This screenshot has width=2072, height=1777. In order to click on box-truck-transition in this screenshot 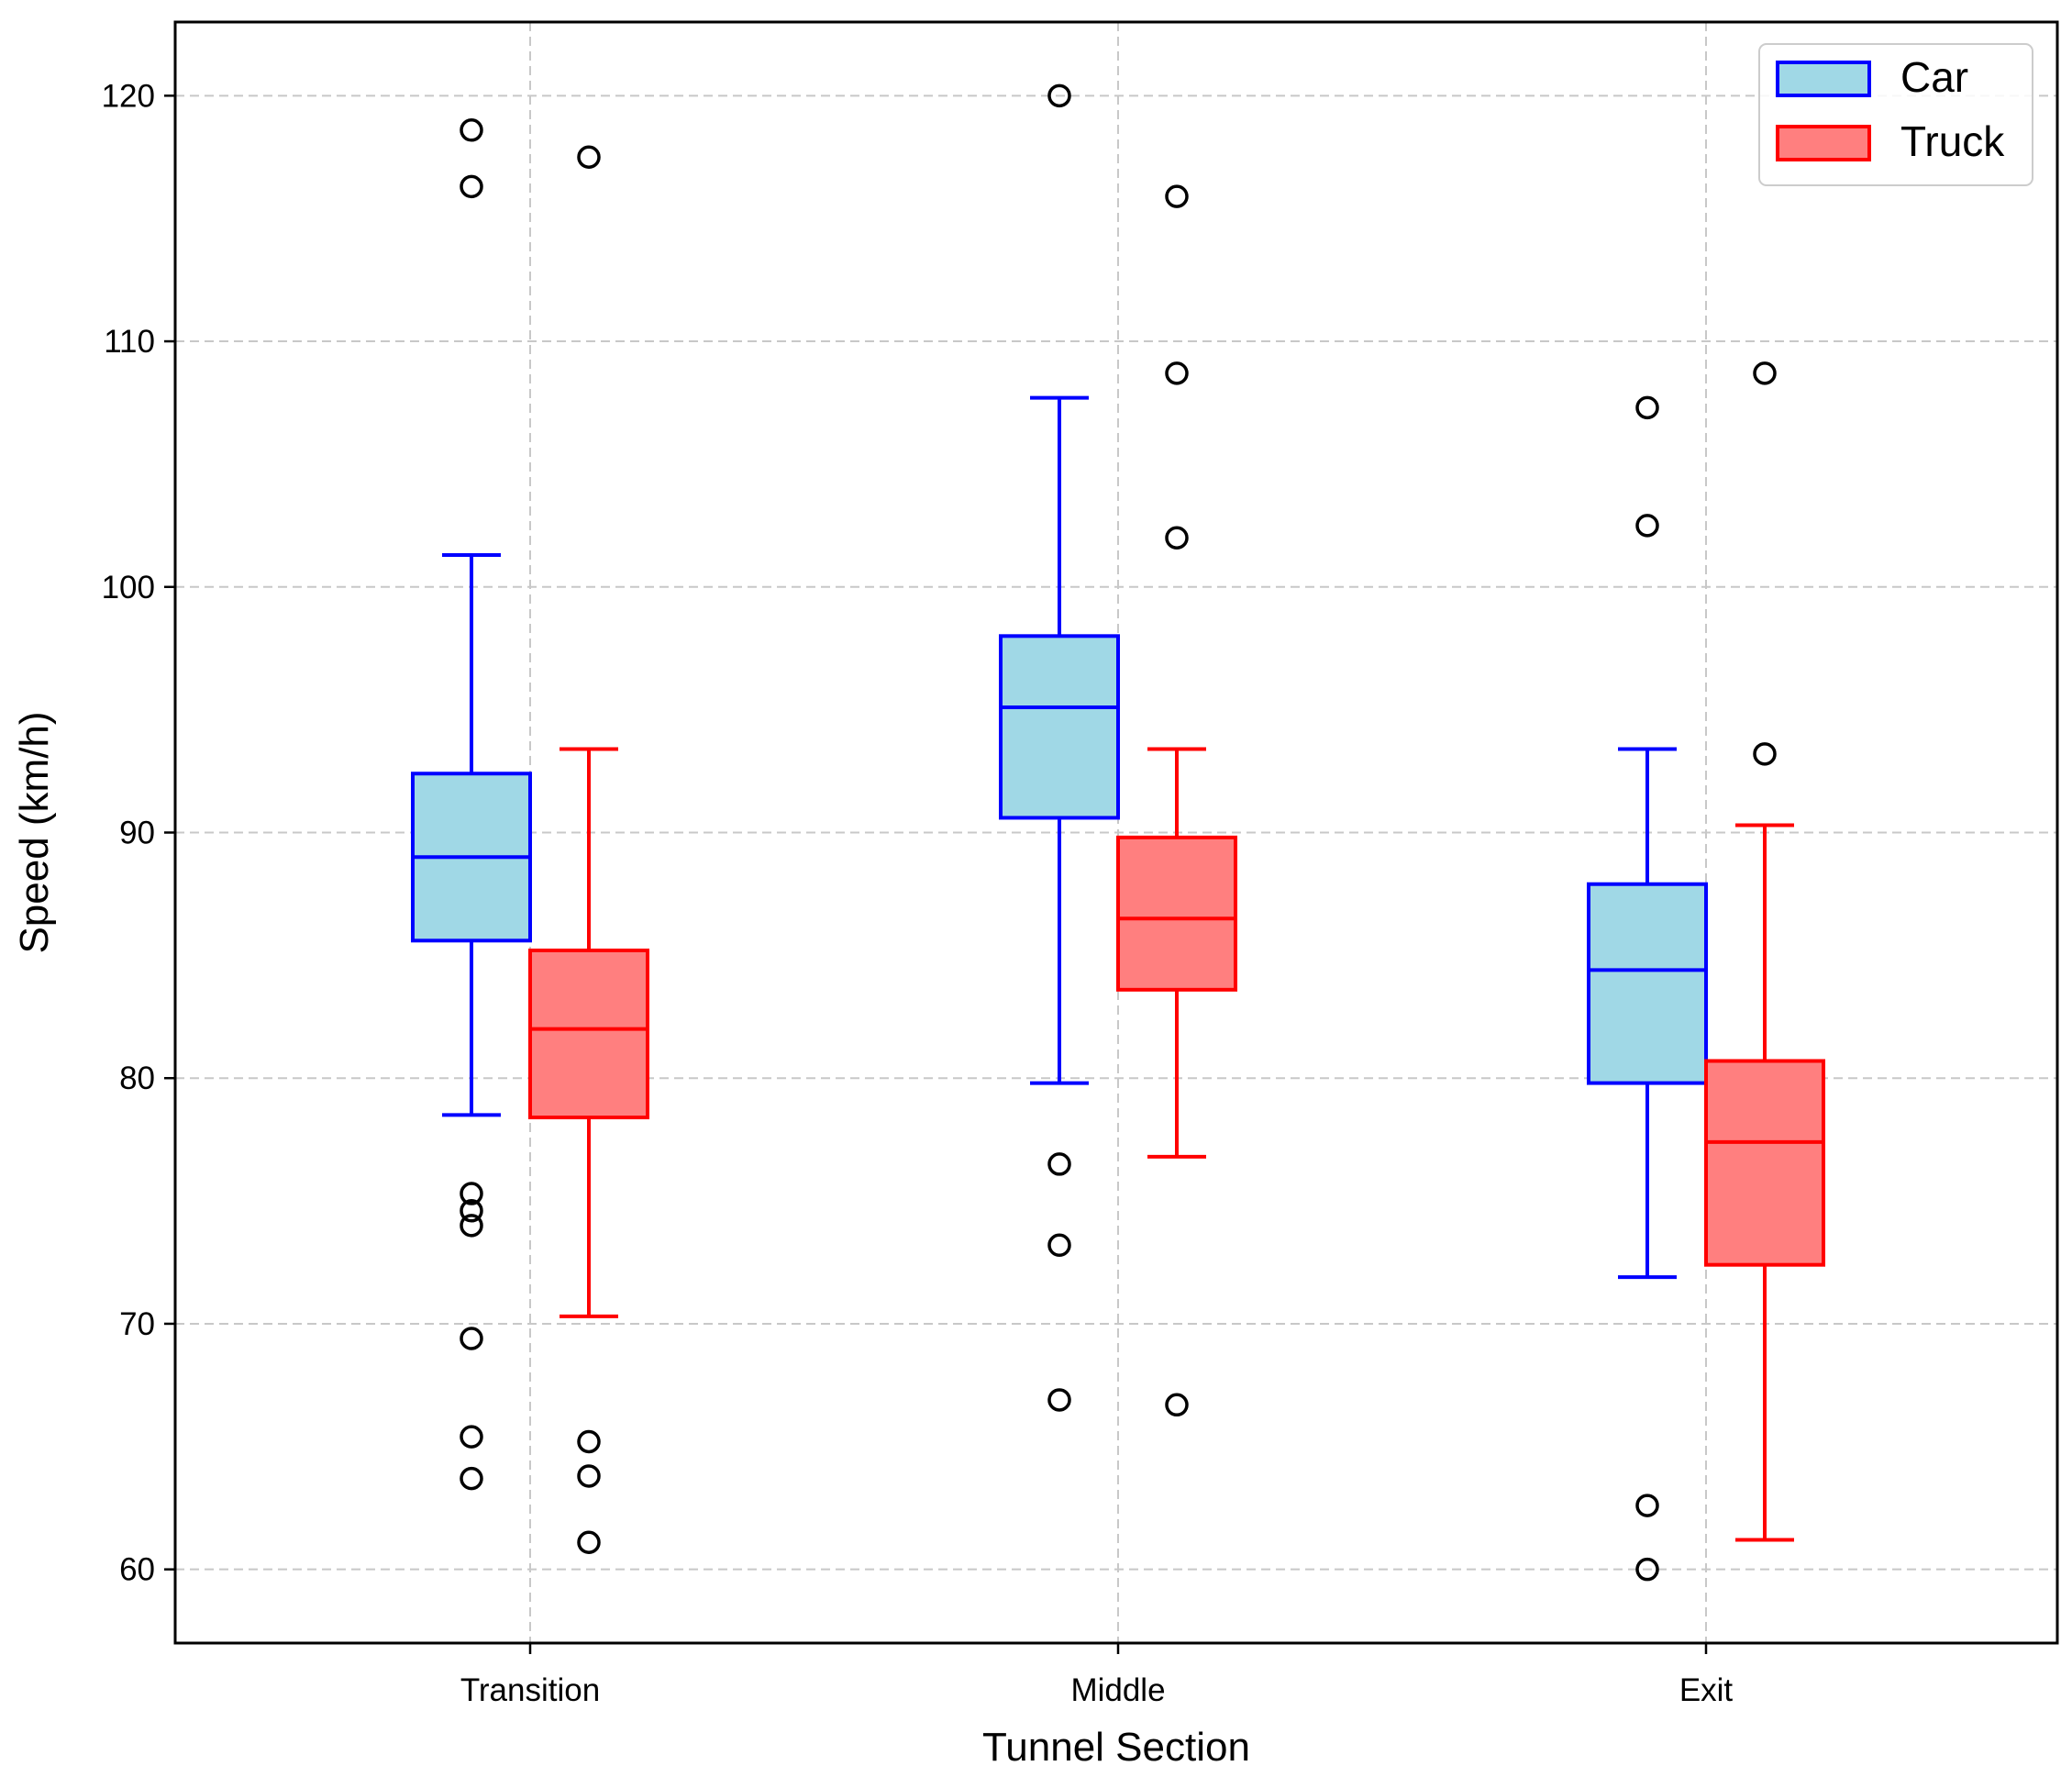, I will do `click(589, 850)`.